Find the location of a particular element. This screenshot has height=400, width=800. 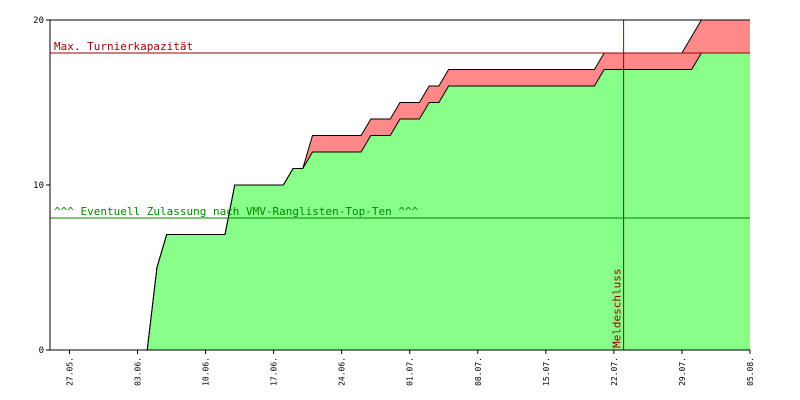

y-tick-label: 0 is located at coordinates (41, 351).